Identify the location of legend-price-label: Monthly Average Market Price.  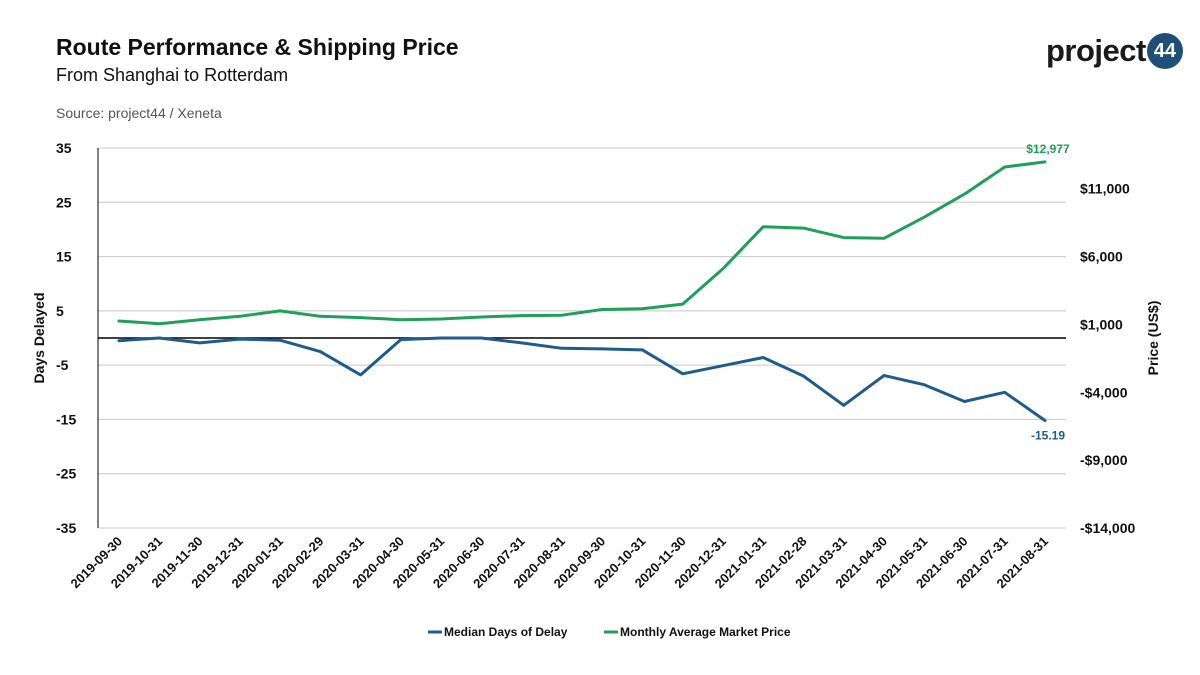
(705, 632).